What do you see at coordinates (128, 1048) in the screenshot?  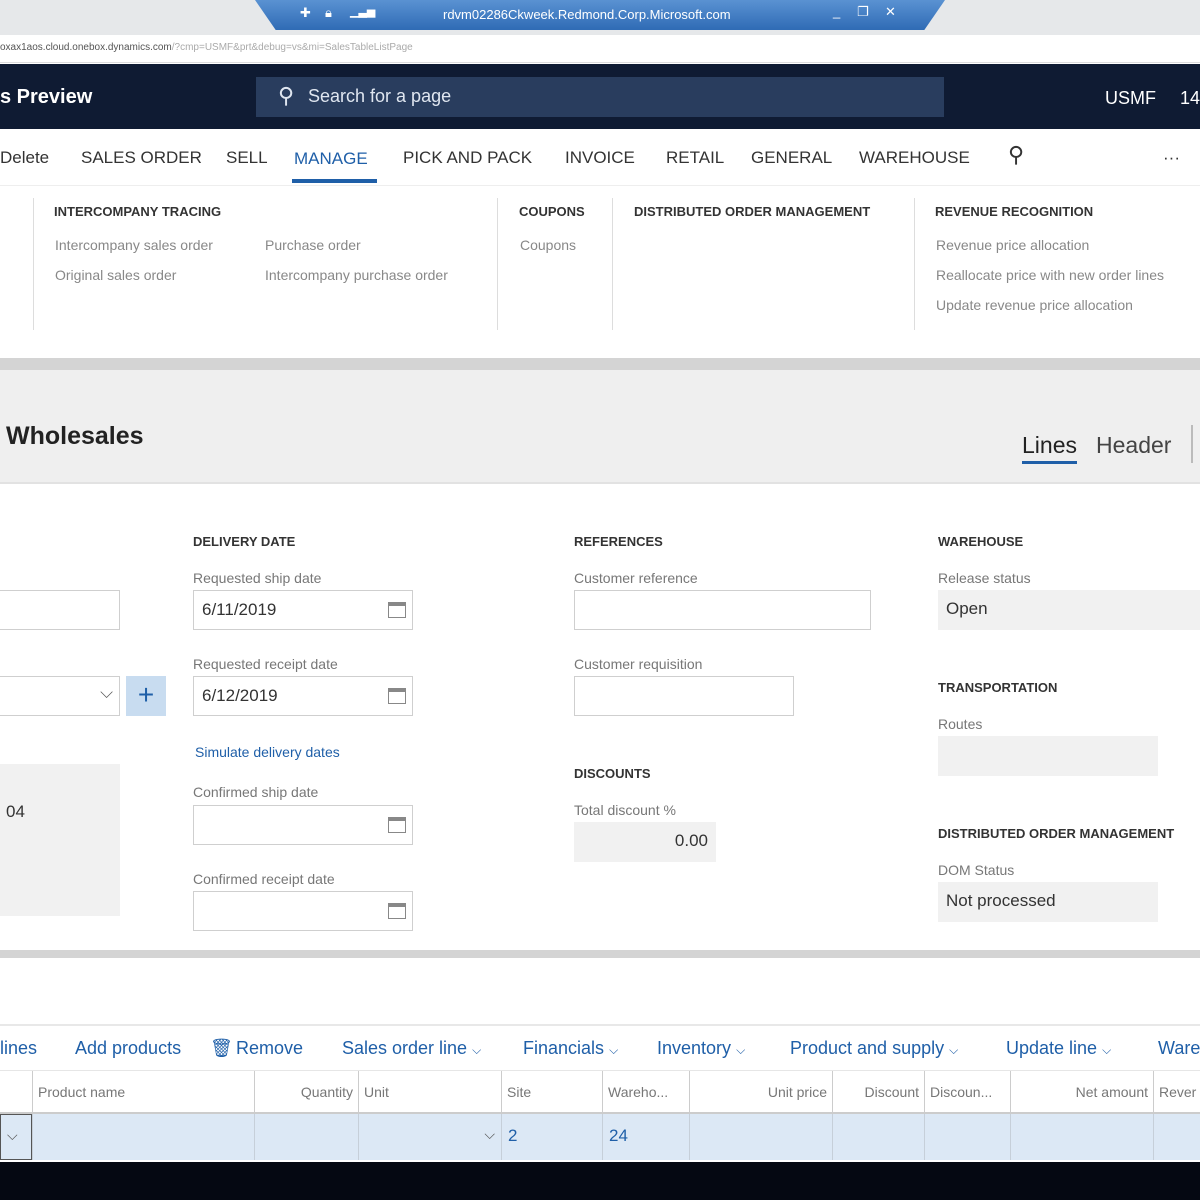 I see `add-products-button: Add products` at bounding box center [128, 1048].